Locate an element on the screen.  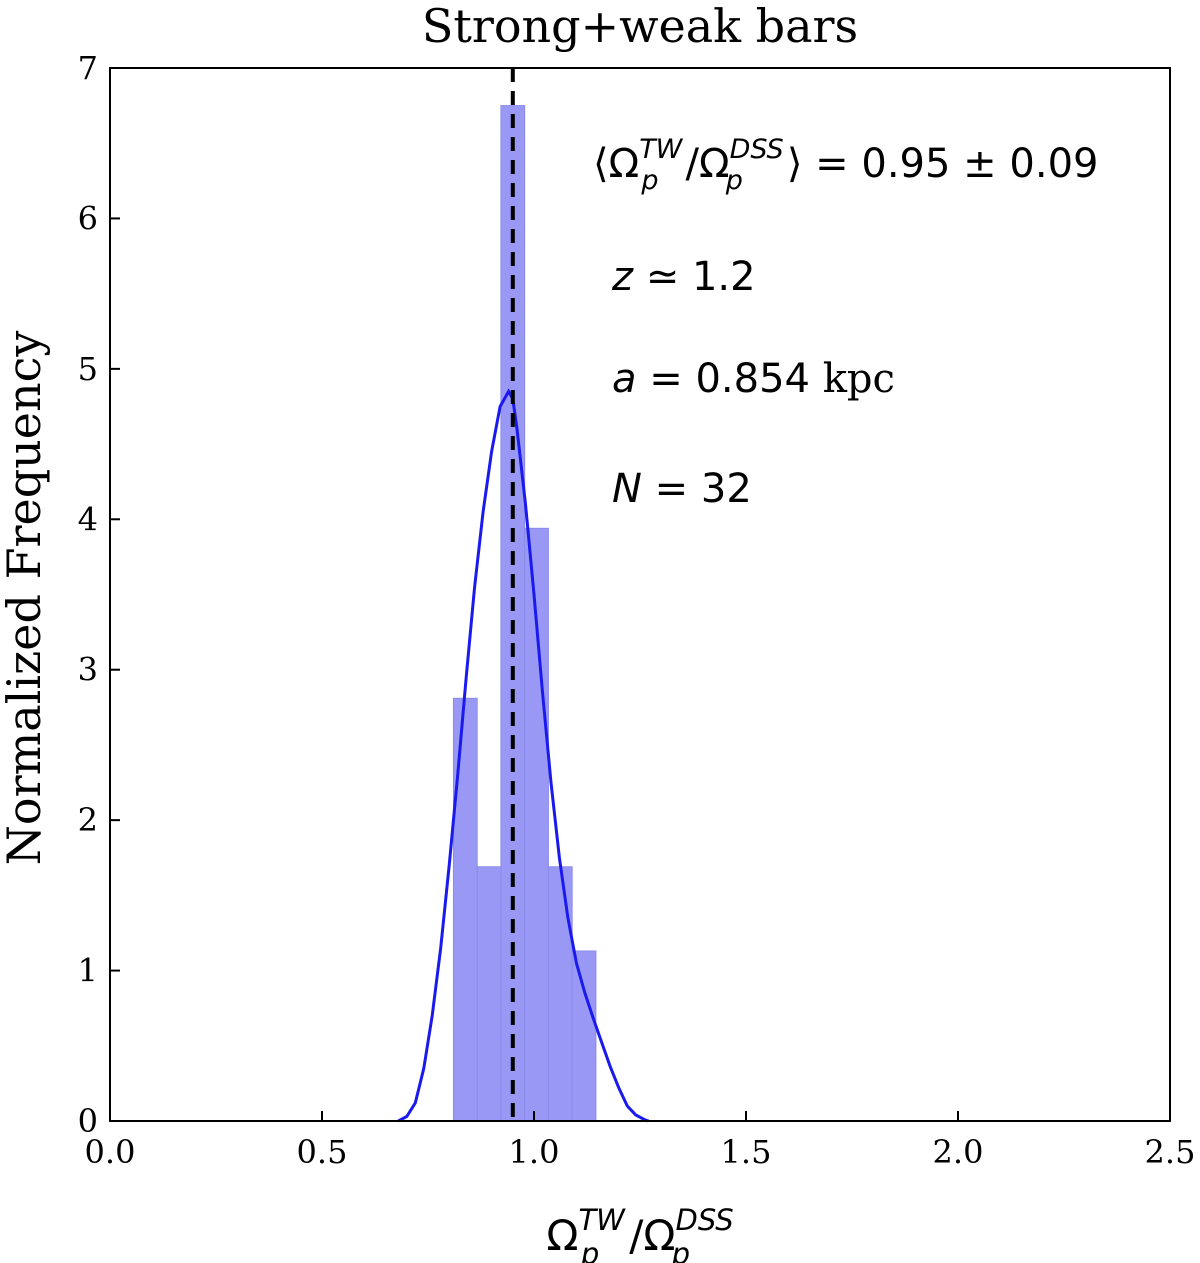
x-tick-label: 1.0 is located at coordinates (534, 1152).